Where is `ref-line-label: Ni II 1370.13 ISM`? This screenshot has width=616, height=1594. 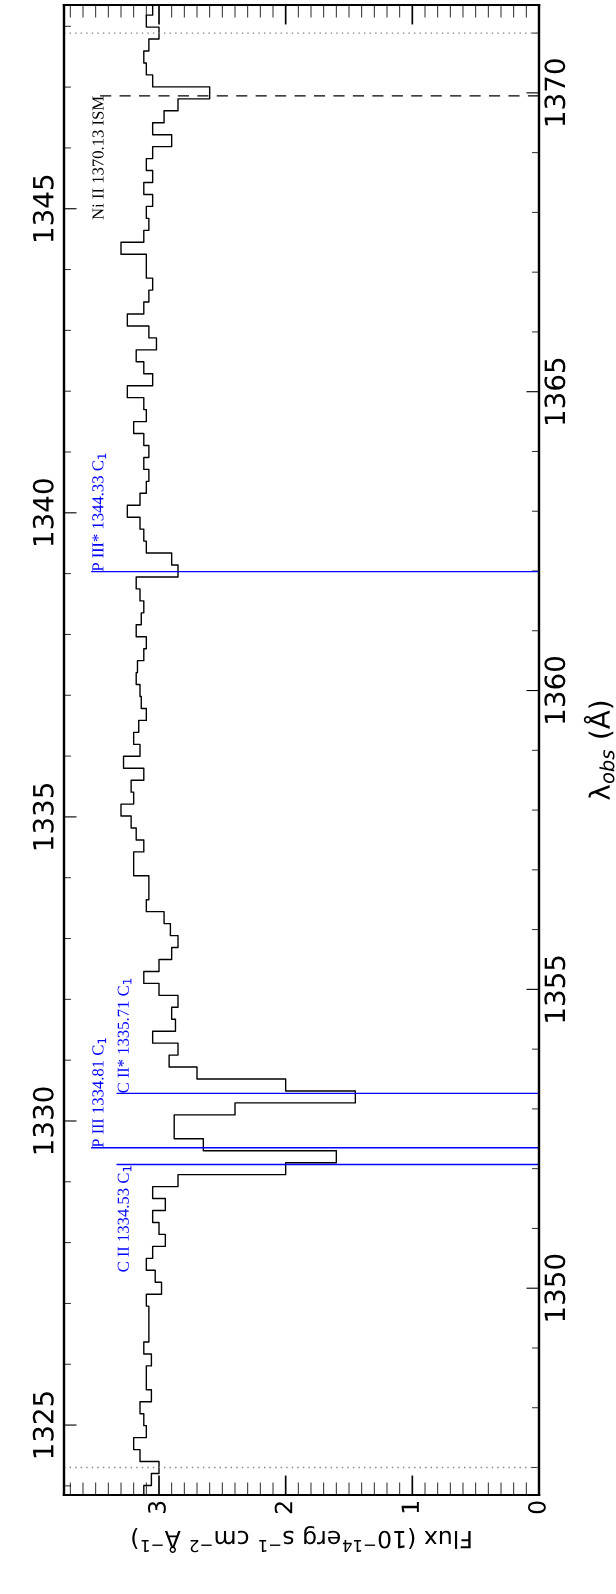
ref-line-label: Ni II 1370.13 ISM is located at coordinates (98, 158).